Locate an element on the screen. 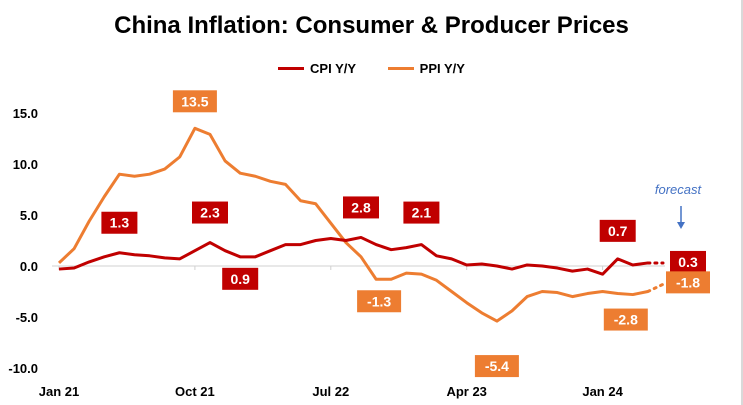 Image resolution: width=743 pixels, height=405 pixels. data-label: 0.3 is located at coordinates (688, 261).